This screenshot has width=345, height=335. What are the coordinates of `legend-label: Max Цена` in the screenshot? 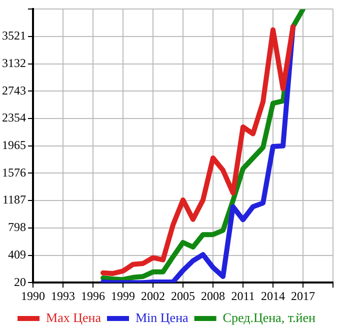 It's located at (74, 317).